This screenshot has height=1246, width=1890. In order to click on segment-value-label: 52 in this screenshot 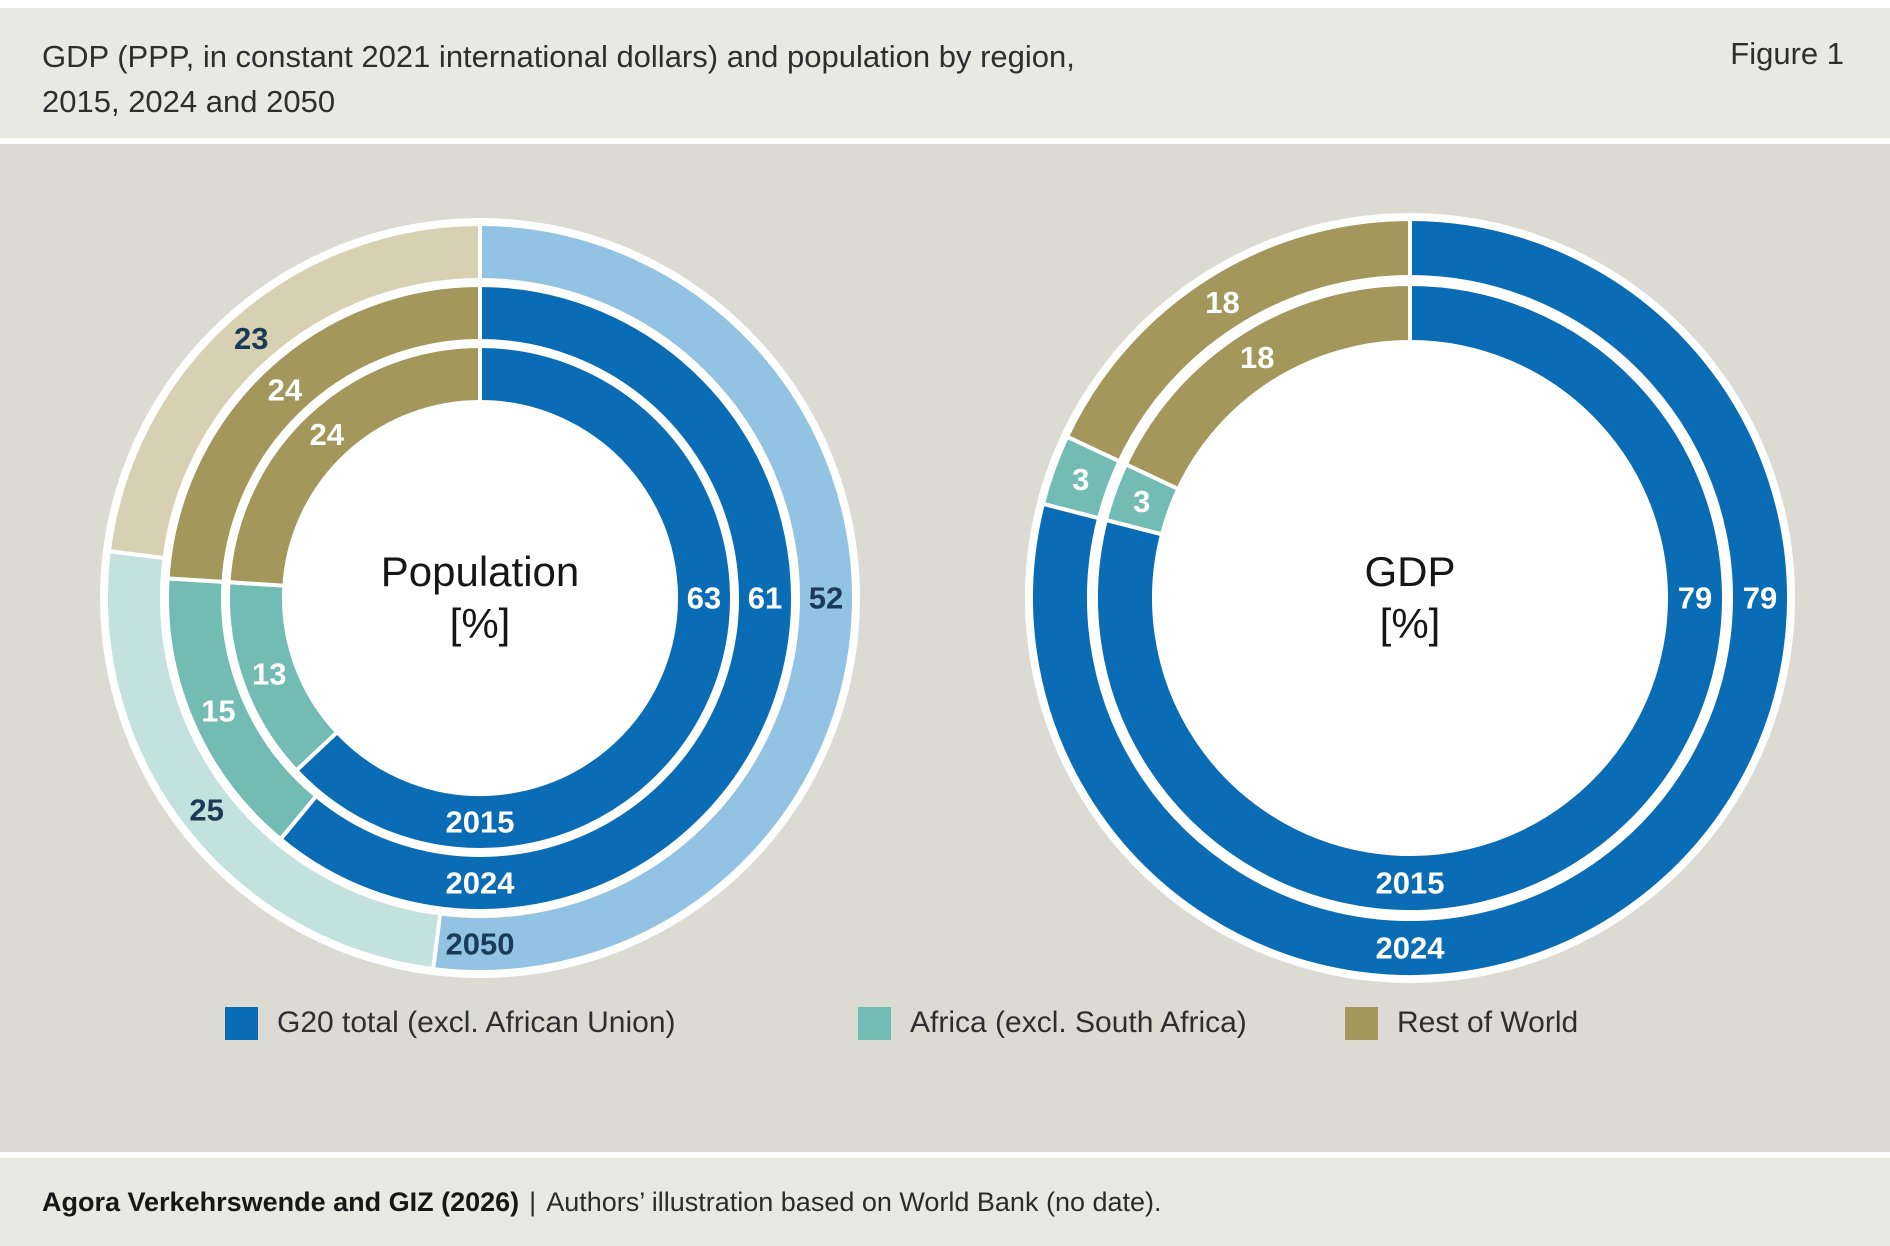, I will do `click(826, 598)`.